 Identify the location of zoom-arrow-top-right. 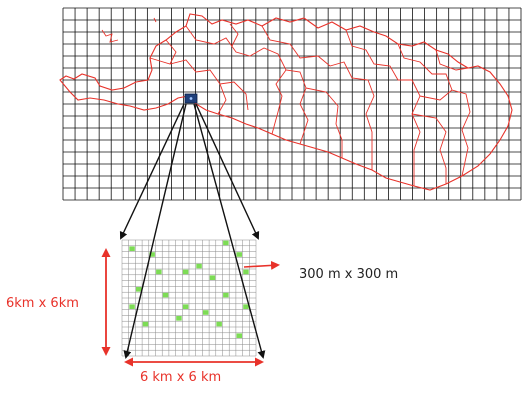
(227, 171).